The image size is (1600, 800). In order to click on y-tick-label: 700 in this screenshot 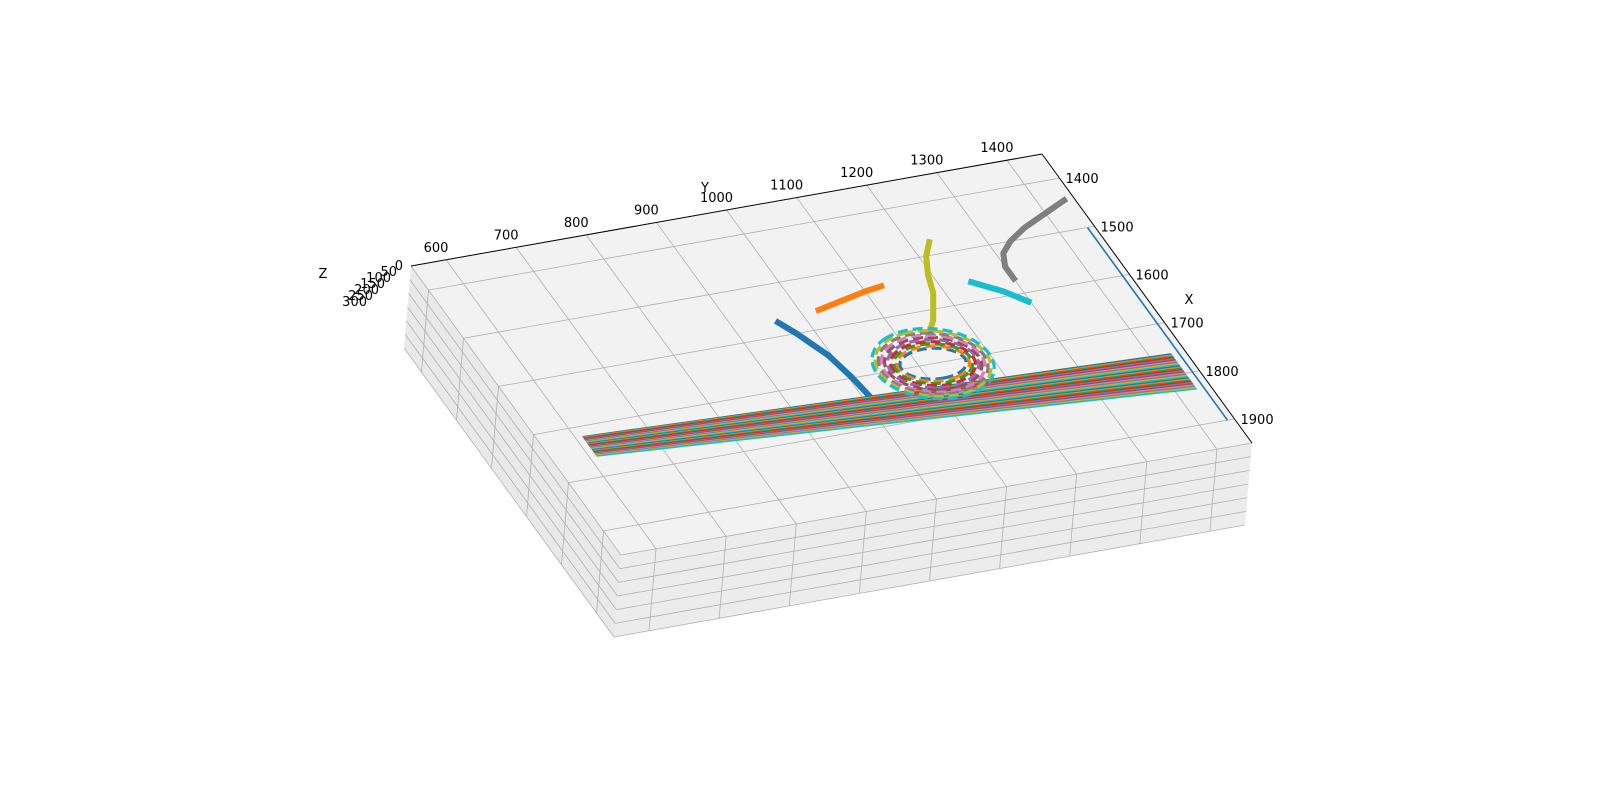, I will do `click(506, 235)`.